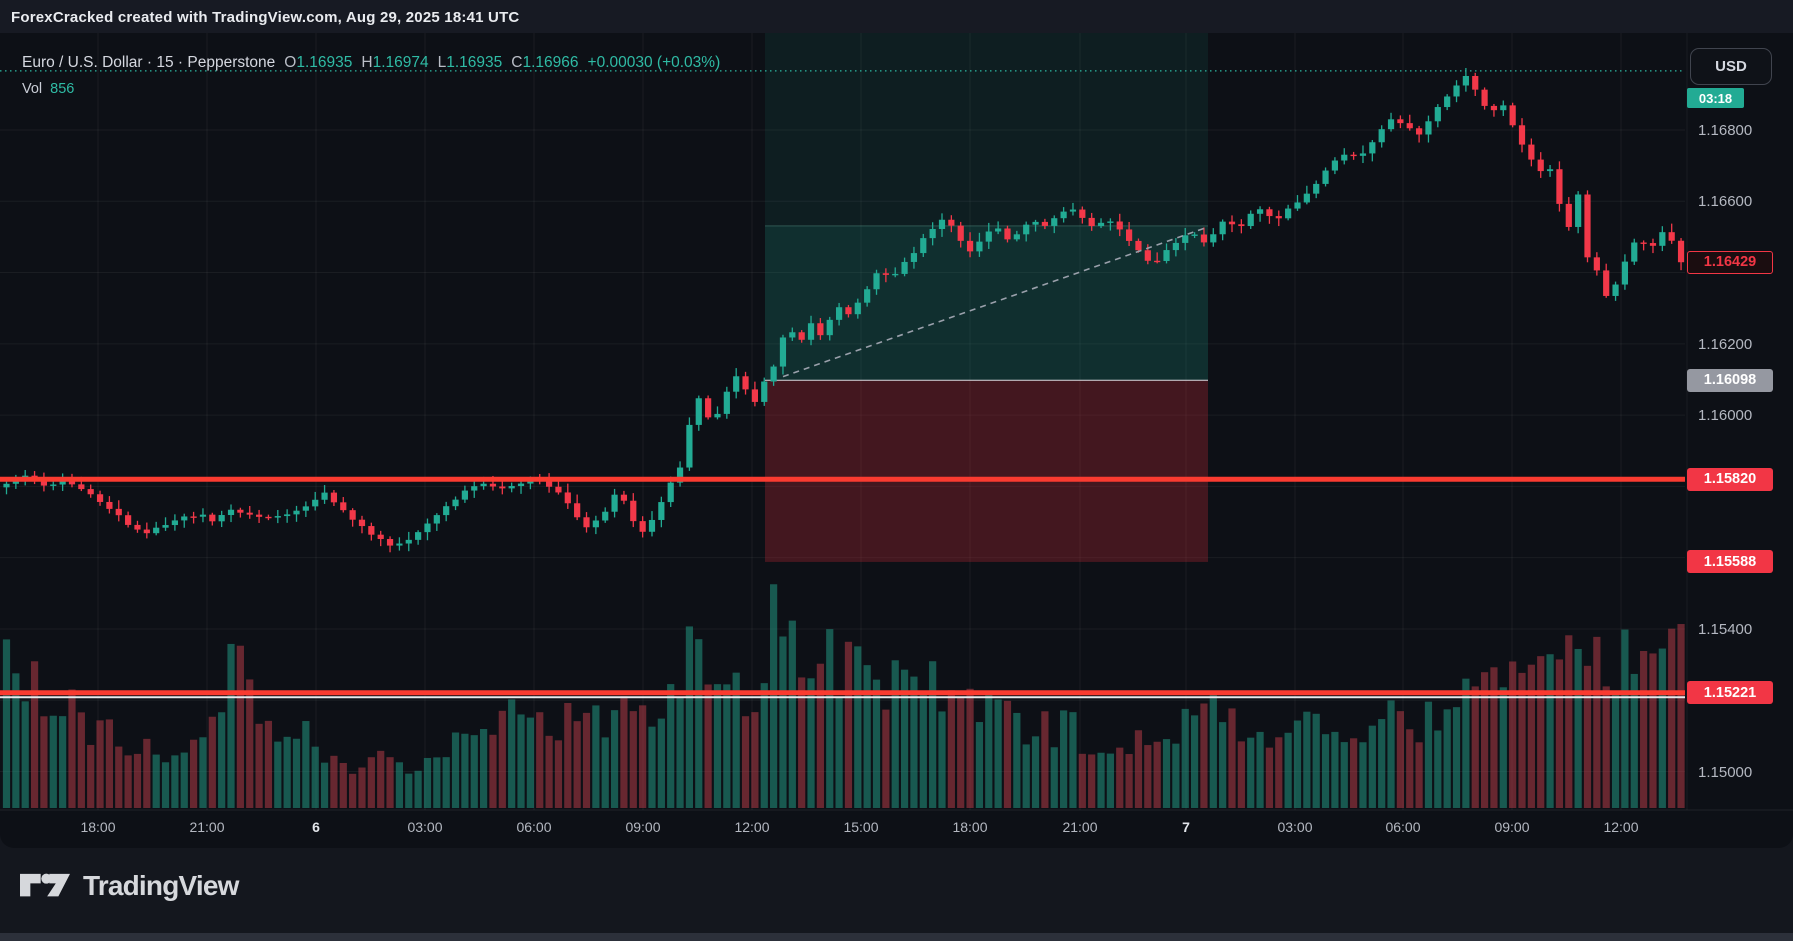 This screenshot has height=941, width=1793. Describe the element at coordinates (1725, 416) in the screenshot. I see `price-tick-label: 1.16000` at that location.